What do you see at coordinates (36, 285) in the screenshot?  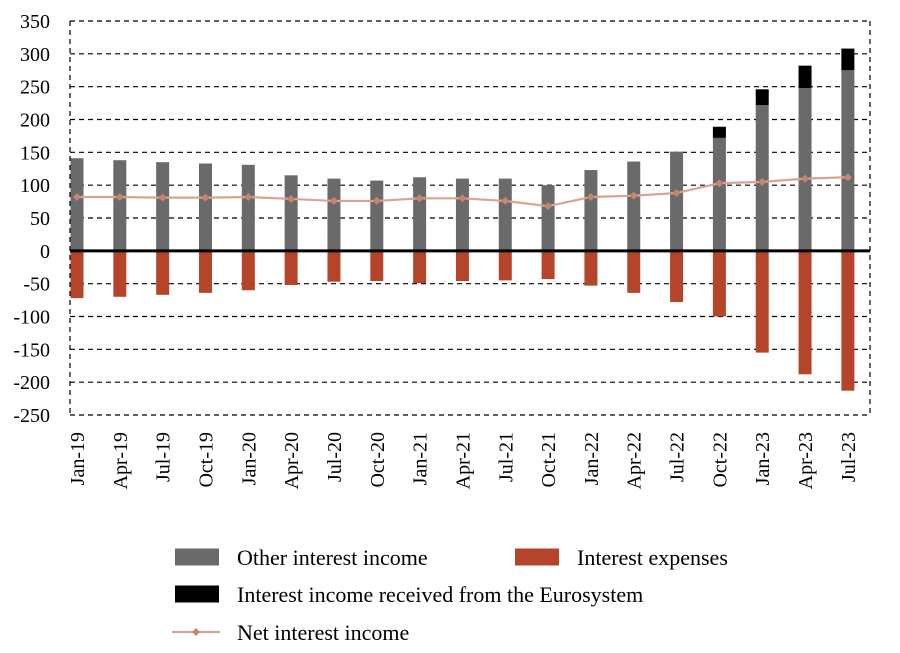 I see `y-tick-label: -50` at bounding box center [36, 285].